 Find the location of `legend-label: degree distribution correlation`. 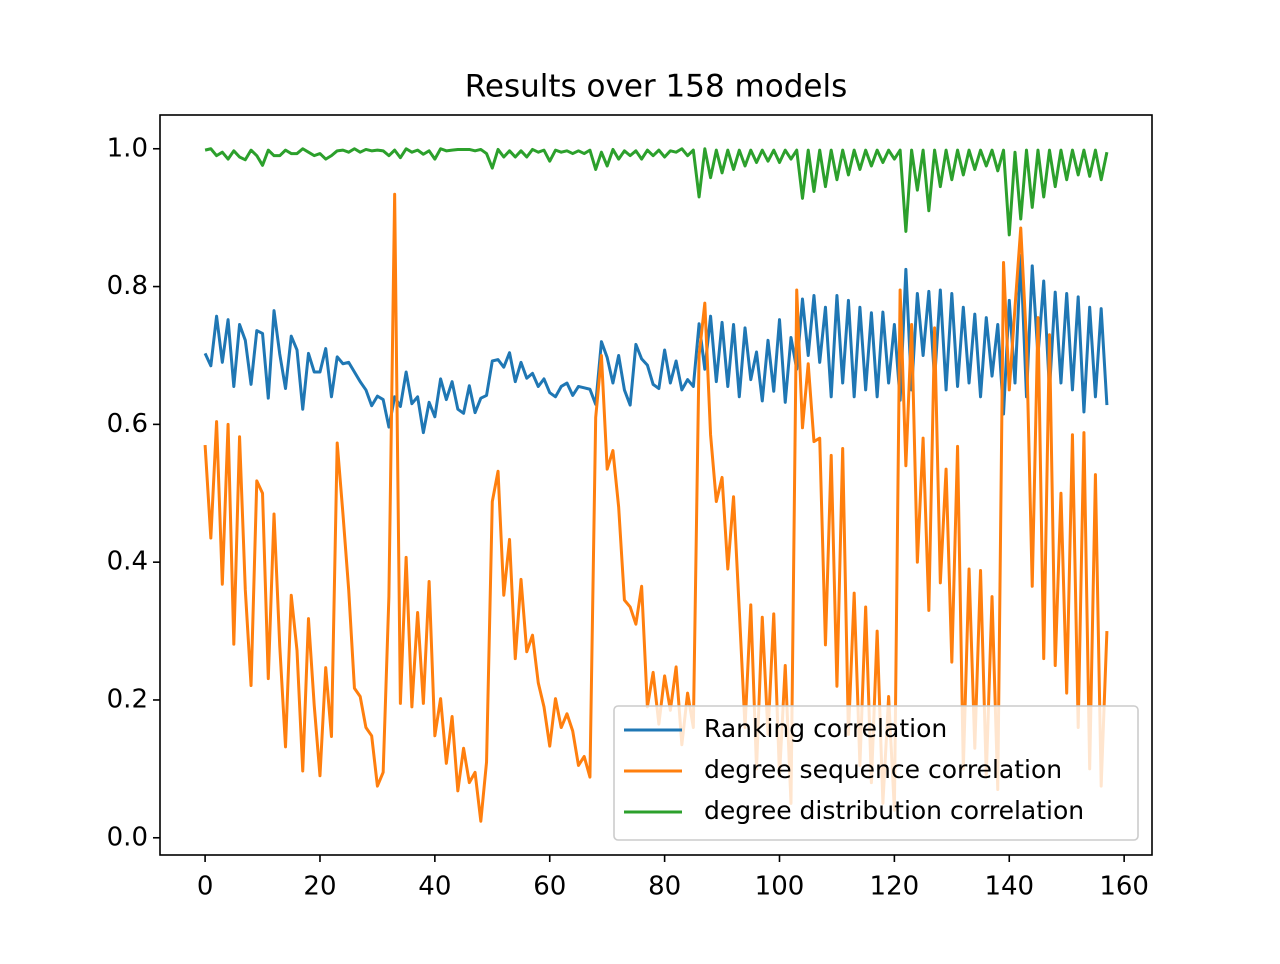

legend-label: degree distribution correlation is located at coordinates (894, 810).